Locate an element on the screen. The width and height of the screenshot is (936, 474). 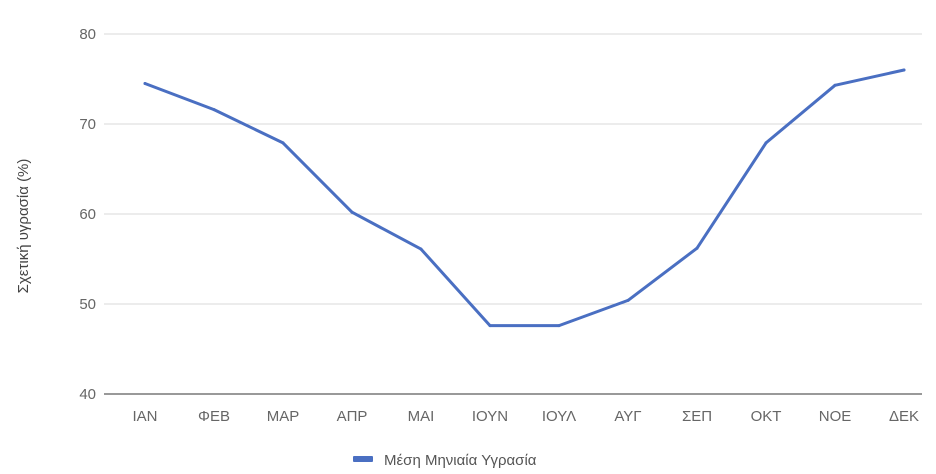
y-axis-ticks: 40 50 60 70 80 is located at coordinates (87, 214).